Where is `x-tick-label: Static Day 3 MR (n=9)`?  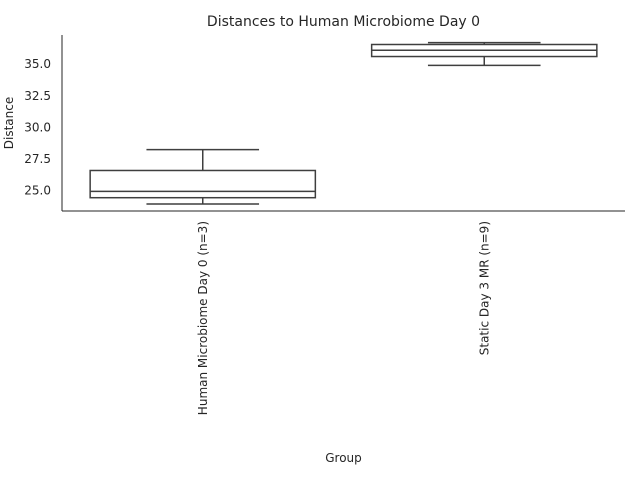
x-tick-label: Static Day 3 MR (n=9) is located at coordinates (484, 288).